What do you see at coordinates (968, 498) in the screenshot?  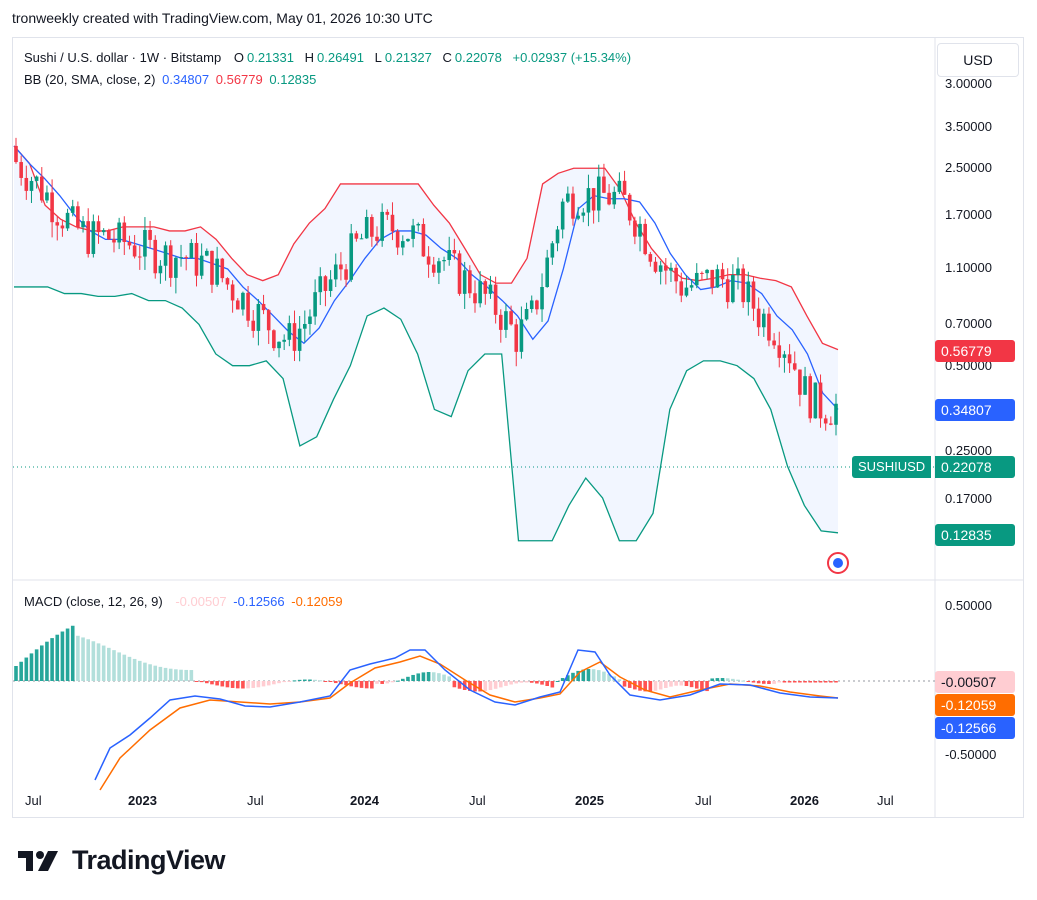 I see `price-tick: 0.17000` at bounding box center [968, 498].